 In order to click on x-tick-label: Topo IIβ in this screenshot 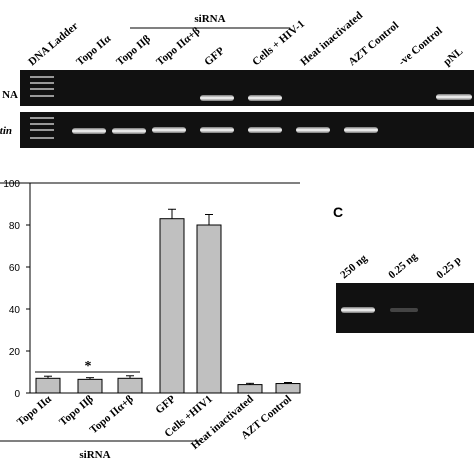, I will do `click(76, 410)`.